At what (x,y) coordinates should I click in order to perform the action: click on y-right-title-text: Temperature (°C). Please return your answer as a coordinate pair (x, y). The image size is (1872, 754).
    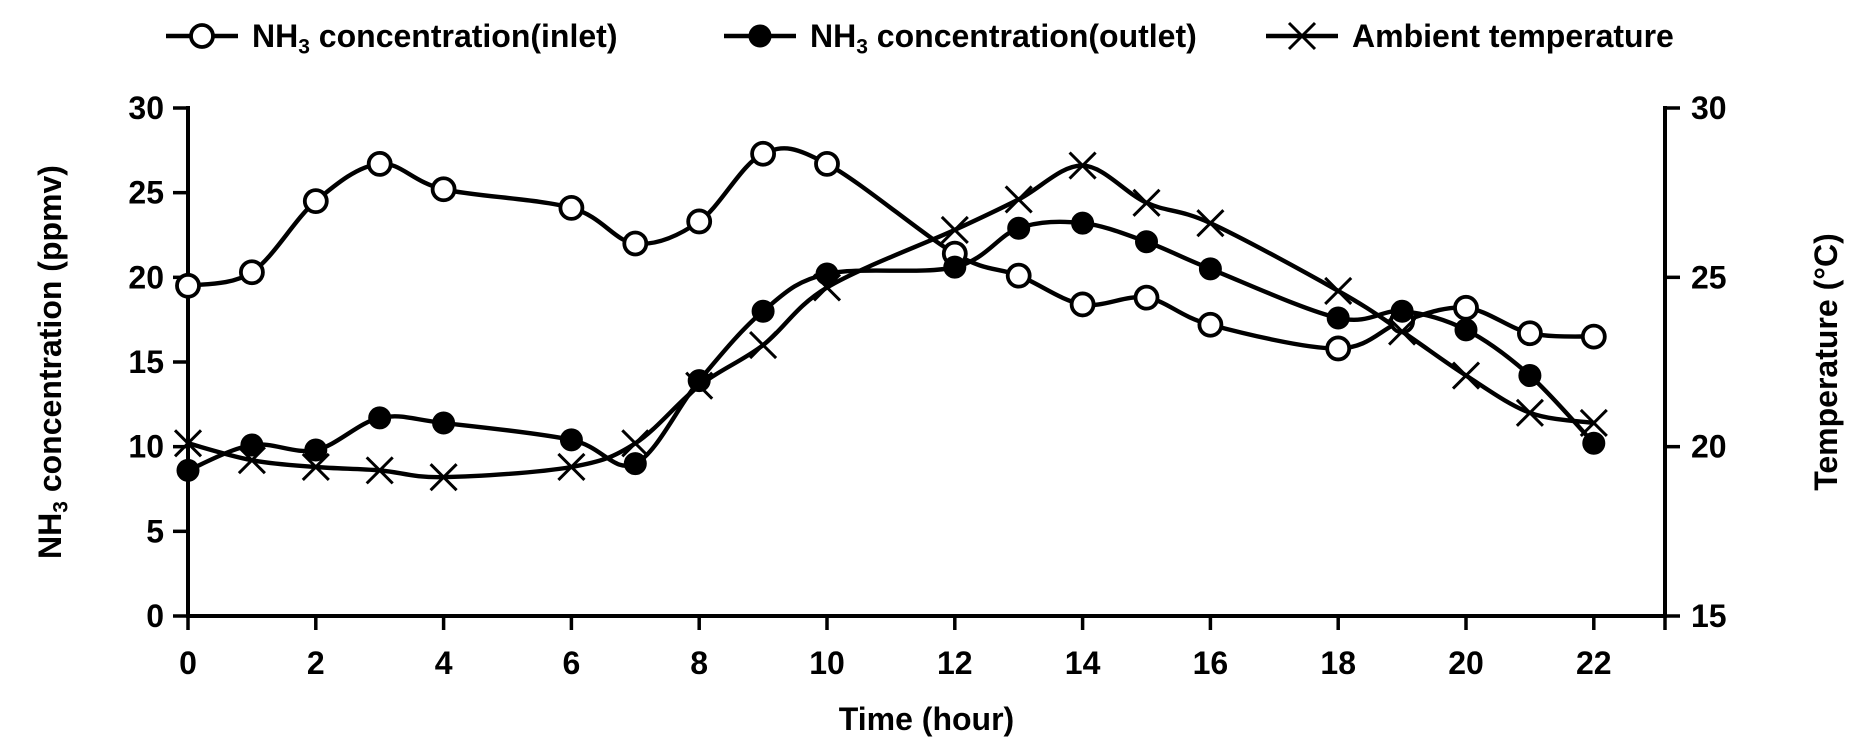
    Looking at the image, I should click on (1826, 362).